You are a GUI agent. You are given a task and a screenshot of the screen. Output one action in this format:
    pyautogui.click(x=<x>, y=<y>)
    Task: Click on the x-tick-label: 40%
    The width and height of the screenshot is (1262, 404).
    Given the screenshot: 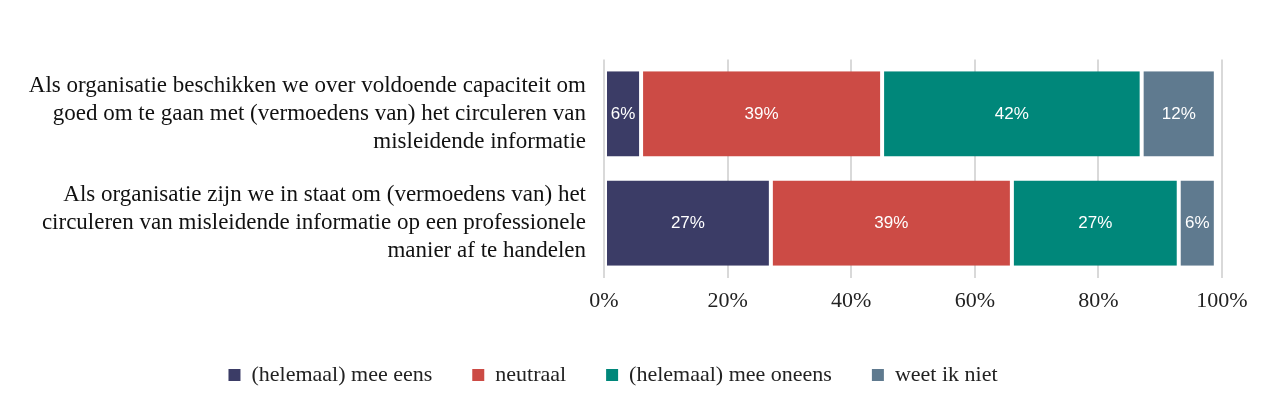 What is the action you would take?
    pyautogui.click(x=851, y=299)
    